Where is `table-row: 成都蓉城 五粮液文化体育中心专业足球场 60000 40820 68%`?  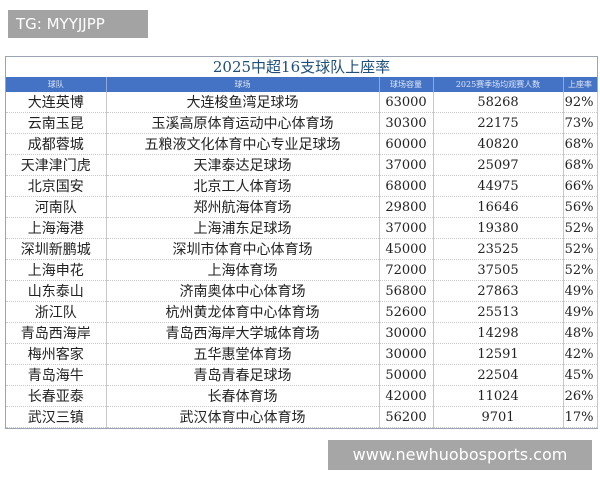 table-row: 成都蓉城 五粮液文化体育中心专业足球场 60000 40820 68% is located at coordinates (302, 144).